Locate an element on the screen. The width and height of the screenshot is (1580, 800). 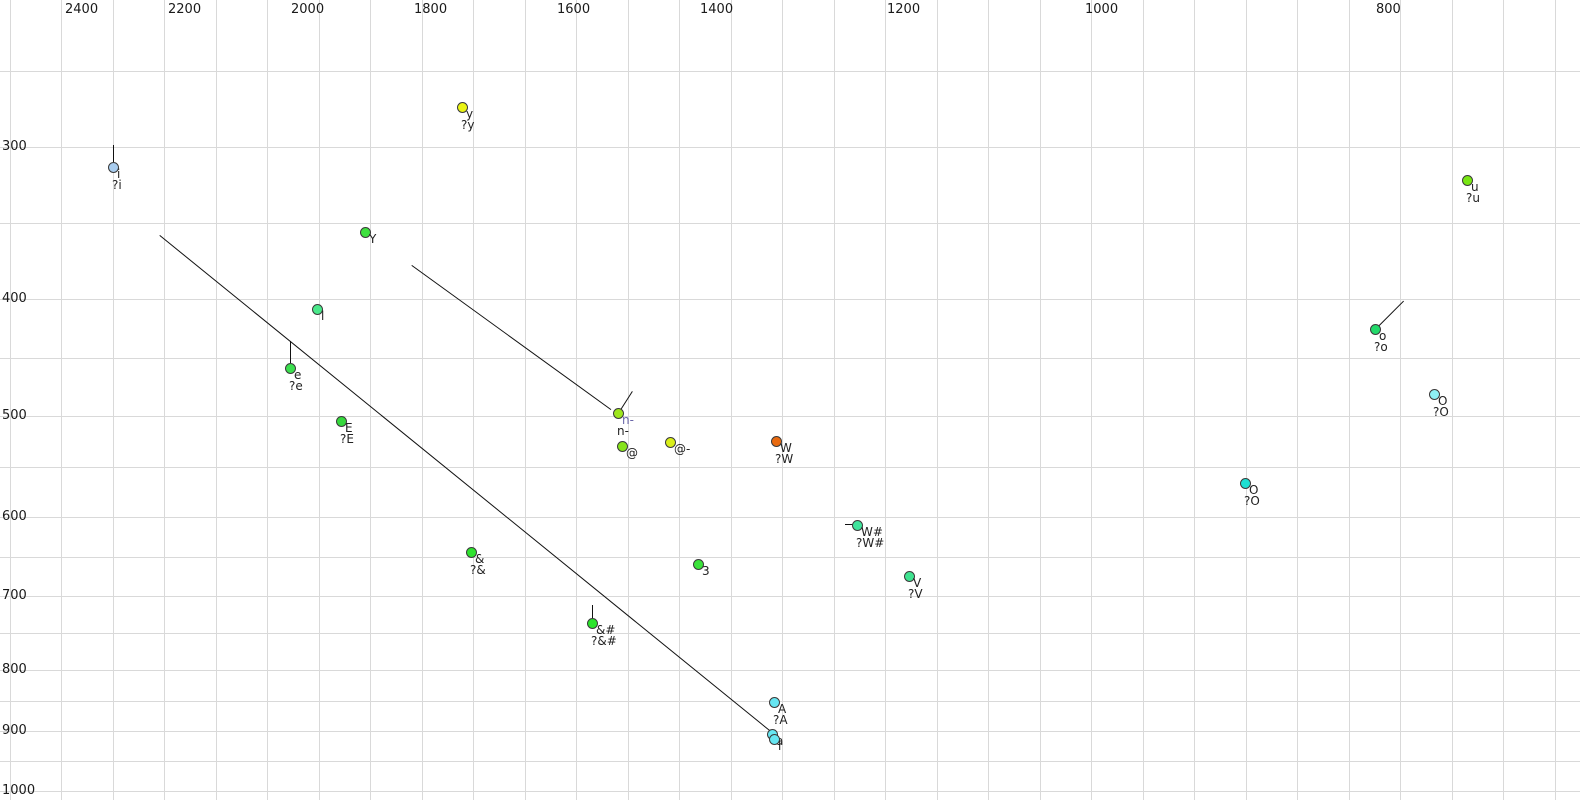
data-point-sublabel: ?i is located at coordinates (117, 185).